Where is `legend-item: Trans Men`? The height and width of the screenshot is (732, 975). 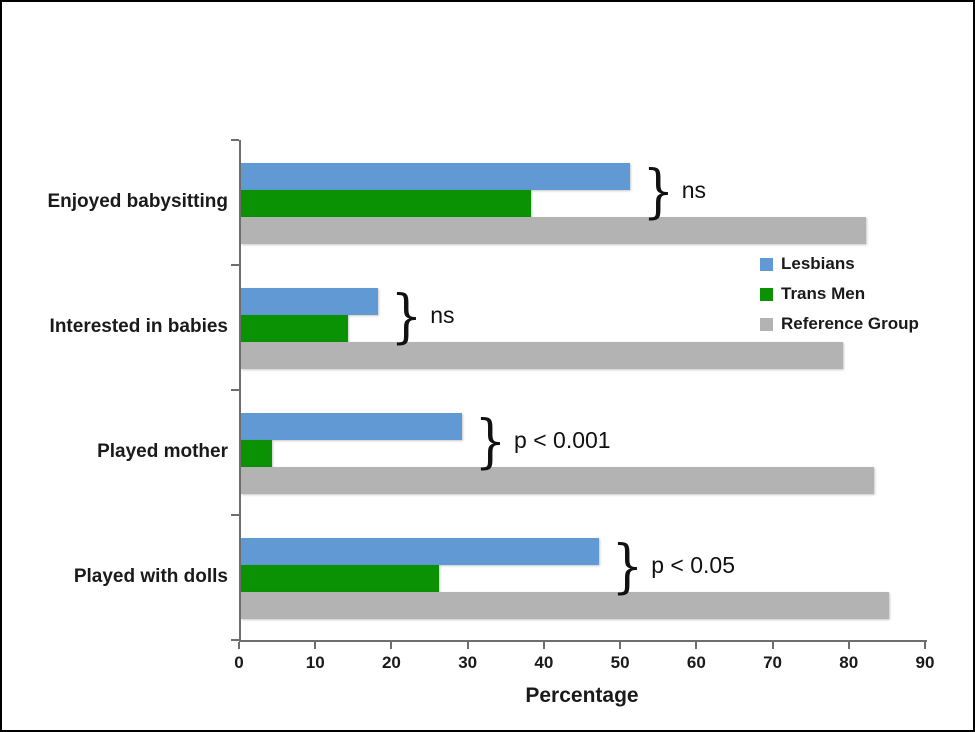 legend-item: Trans Men is located at coordinates (839, 294).